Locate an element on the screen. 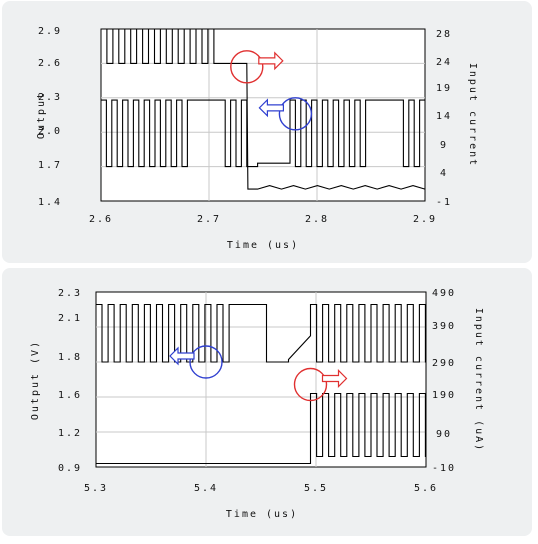 This screenshot has height=544, width=538. top-y-right-tick: 24 is located at coordinates (444, 62).